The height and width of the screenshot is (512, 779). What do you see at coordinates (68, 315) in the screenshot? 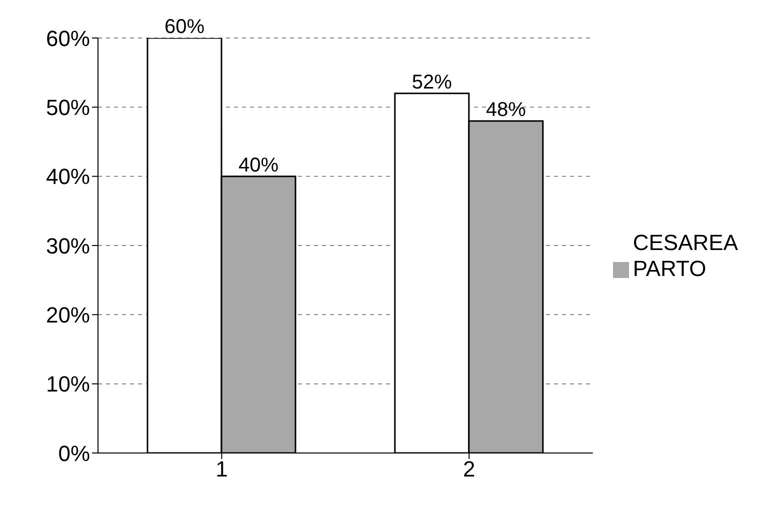
I see `y-tick-label: 20%` at bounding box center [68, 315].